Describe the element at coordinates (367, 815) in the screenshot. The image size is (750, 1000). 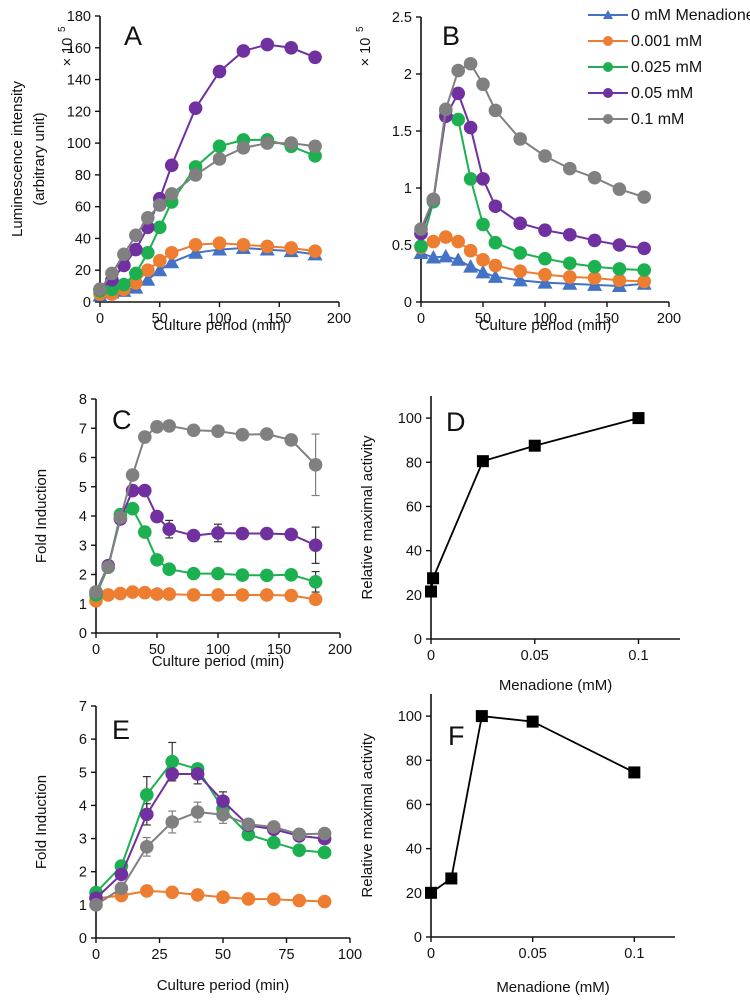
I see `y-axis-label: Relative maximal activity` at that location.